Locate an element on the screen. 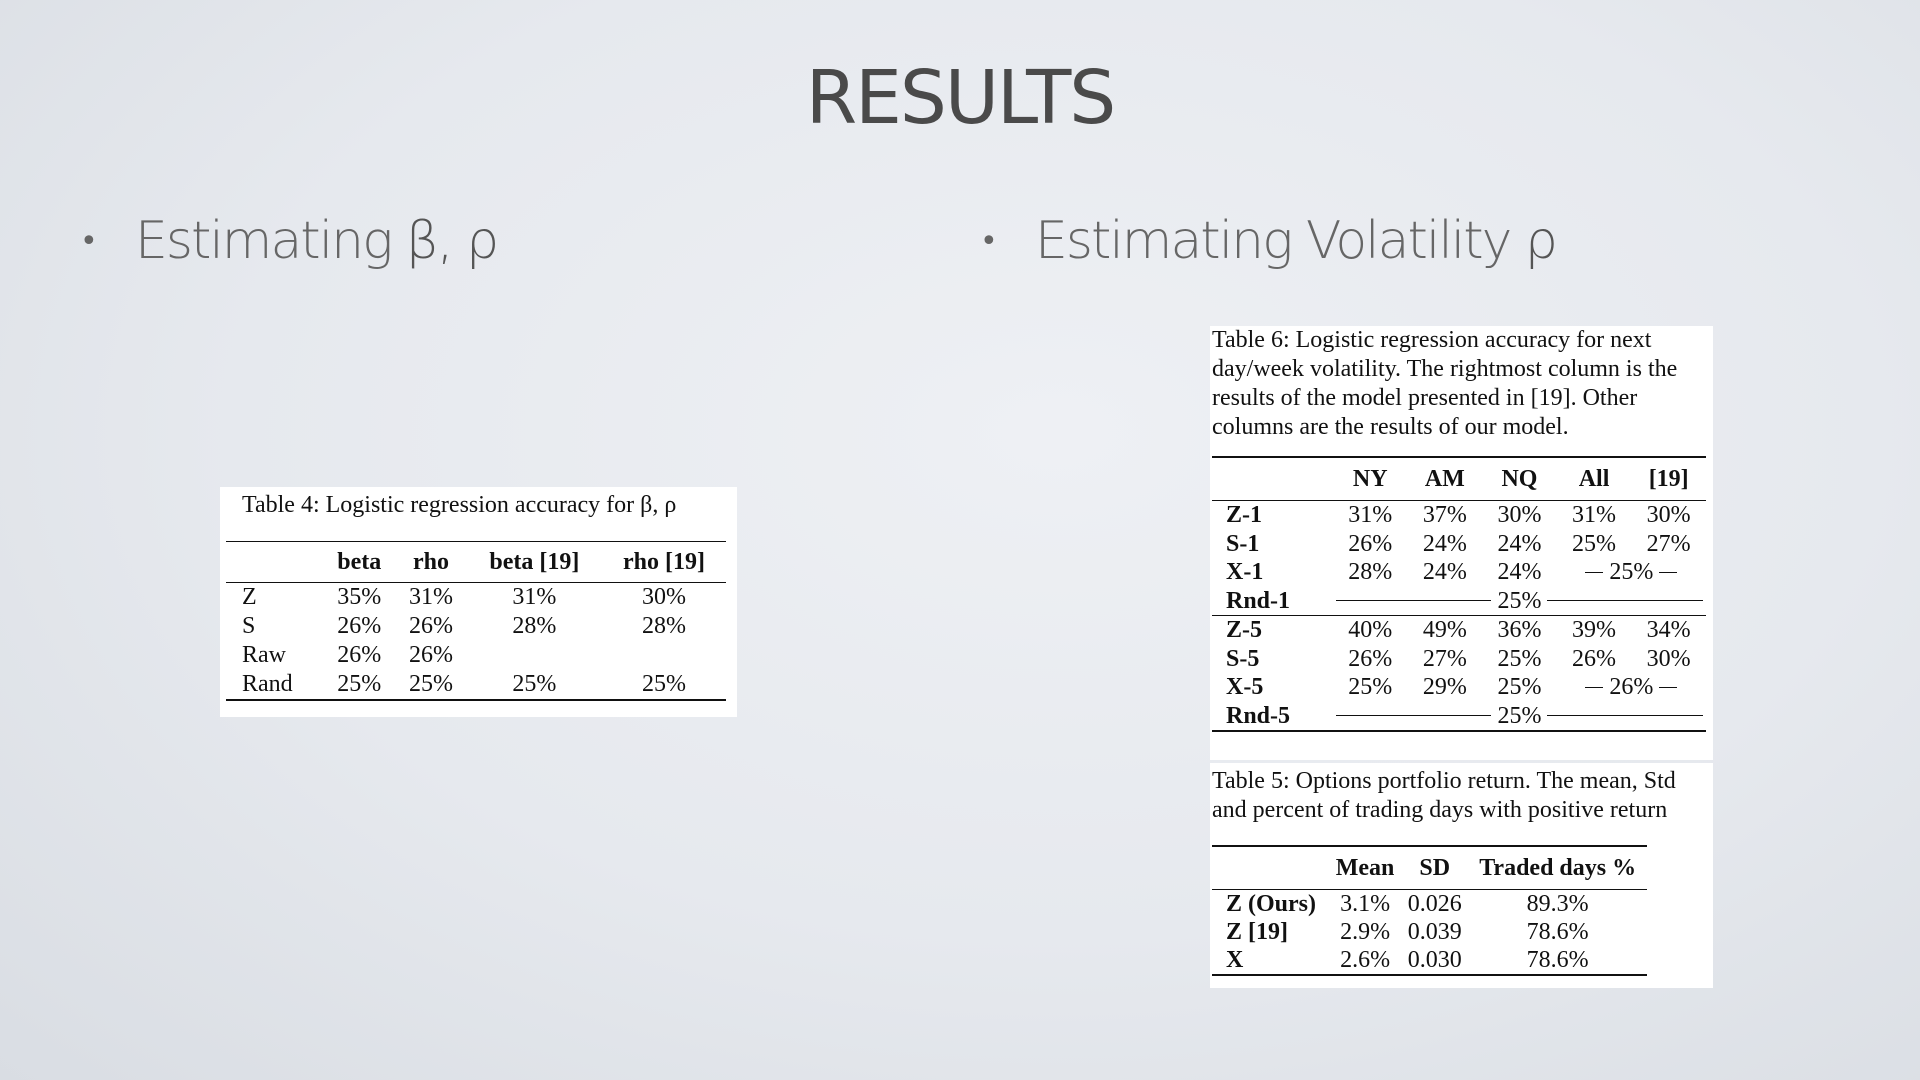 The height and width of the screenshot is (1080, 1920). cell: 2.6% is located at coordinates (1365, 960).